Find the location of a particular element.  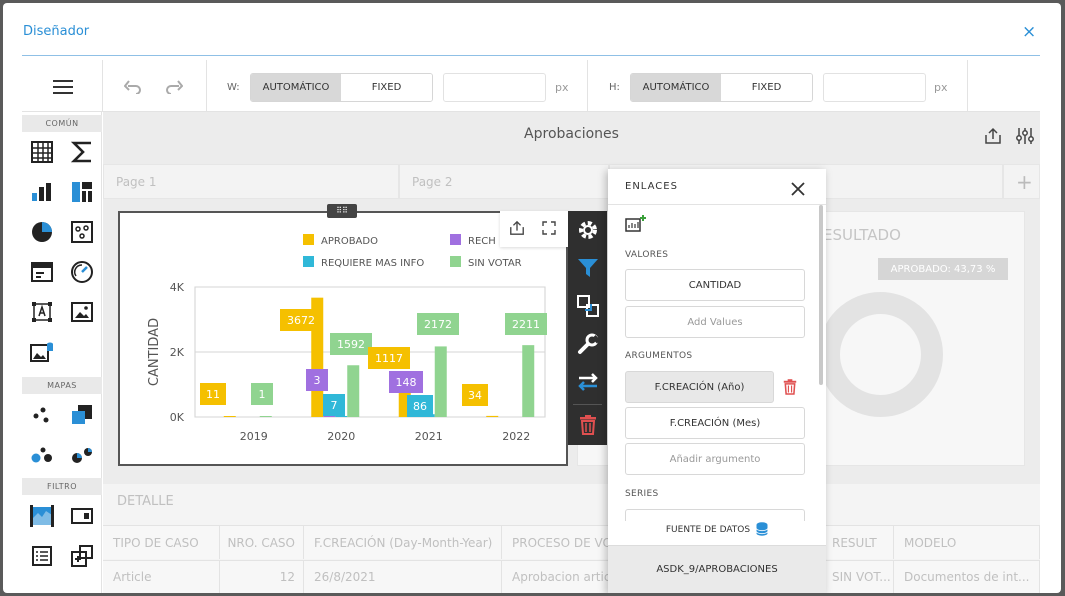

delete-icon is located at coordinates (587, 425).